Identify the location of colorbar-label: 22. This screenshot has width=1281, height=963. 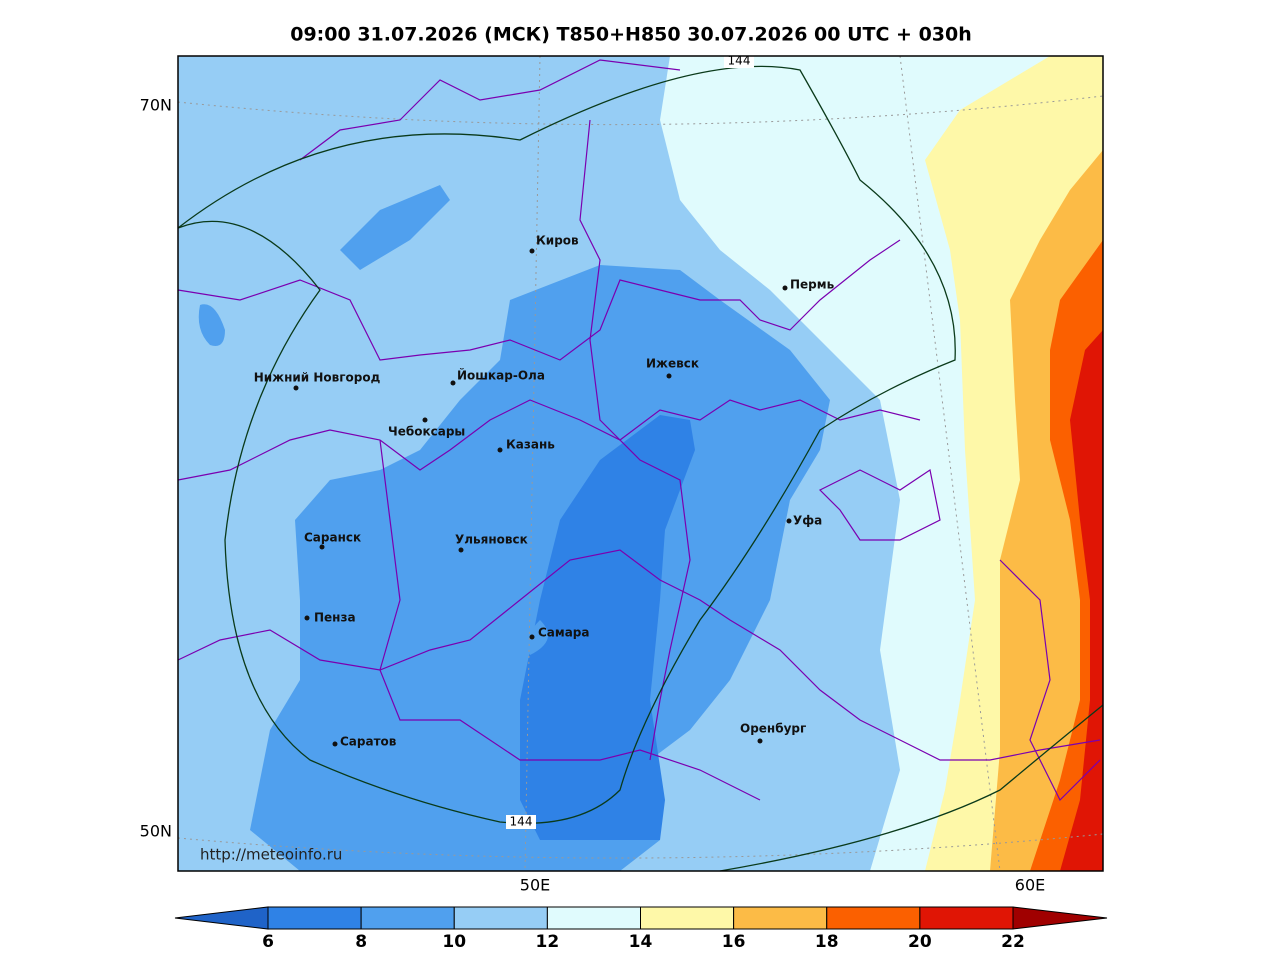
(1013, 942).